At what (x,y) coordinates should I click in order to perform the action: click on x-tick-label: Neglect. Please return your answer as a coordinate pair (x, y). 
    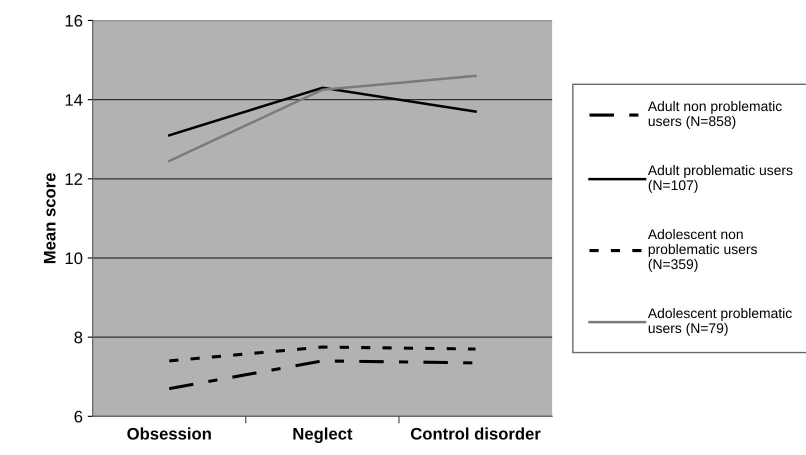
    Looking at the image, I should click on (322, 435).